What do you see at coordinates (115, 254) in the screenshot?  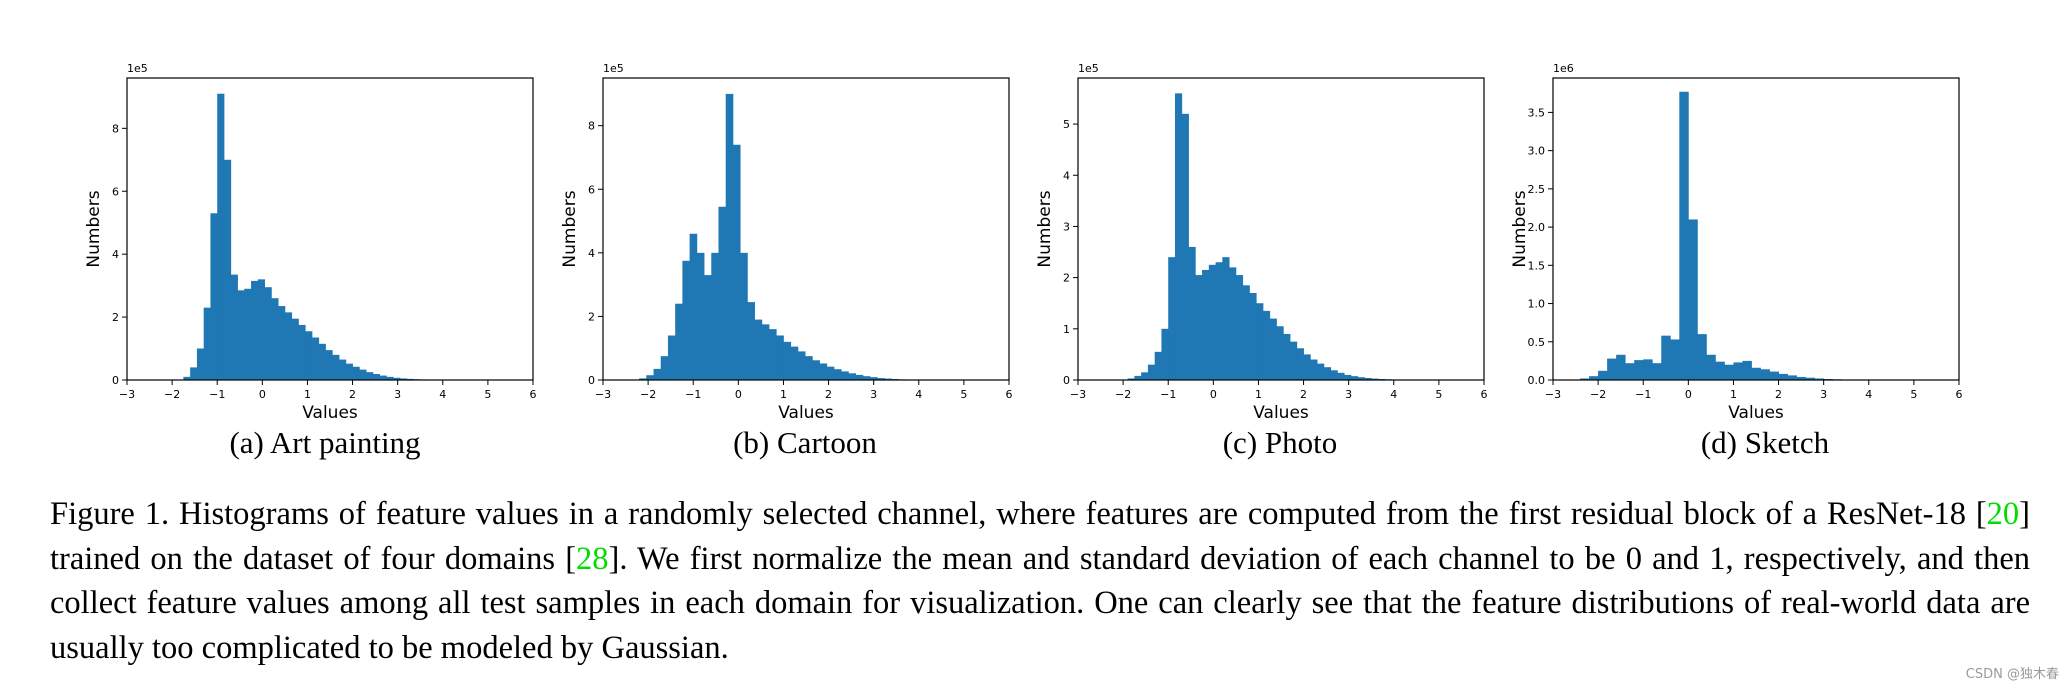 I see `y-tick-label: 4` at bounding box center [115, 254].